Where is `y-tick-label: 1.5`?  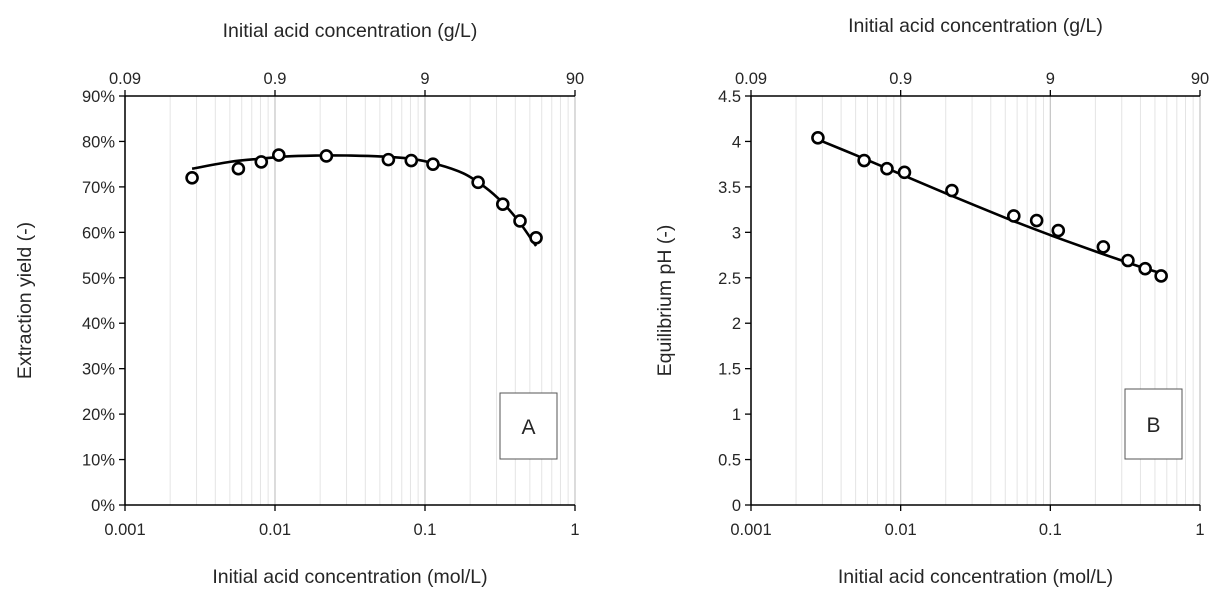
y-tick-label: 1.5 is located at coordinates (729, 370).